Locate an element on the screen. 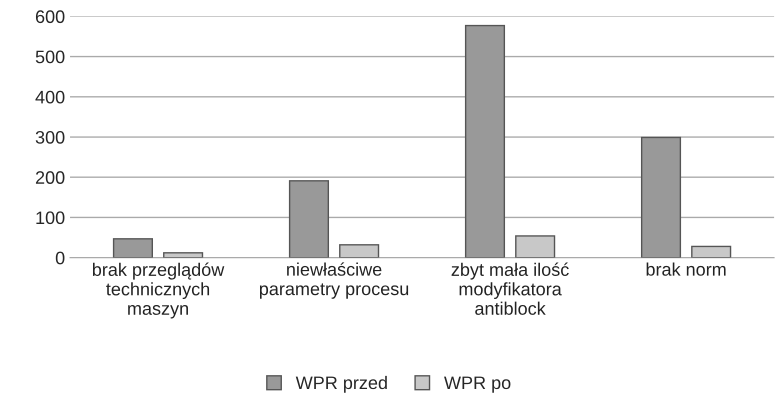 This screenshot has width=778, height=409. y-tick-label: 600 is located at coordinates (50, 17).